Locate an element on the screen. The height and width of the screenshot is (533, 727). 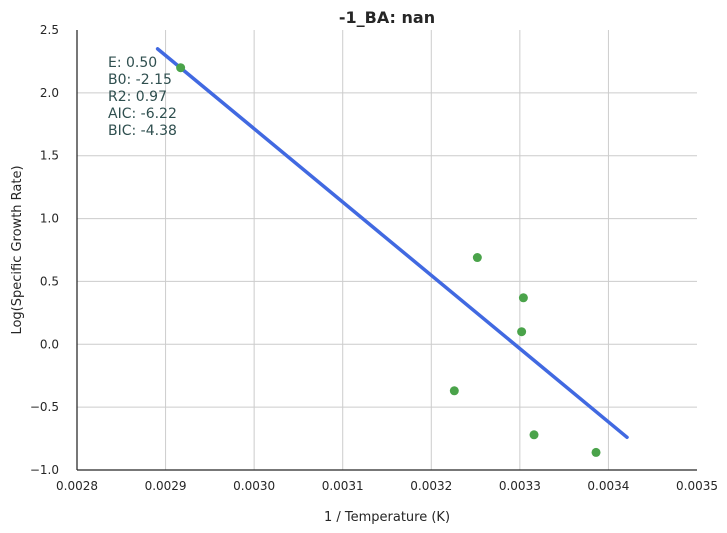
y-tick-labels: −1.0 −0.5 0.0 0.5 1.0 1.5 2.0 2.5 is located at coordinates (44, 250).